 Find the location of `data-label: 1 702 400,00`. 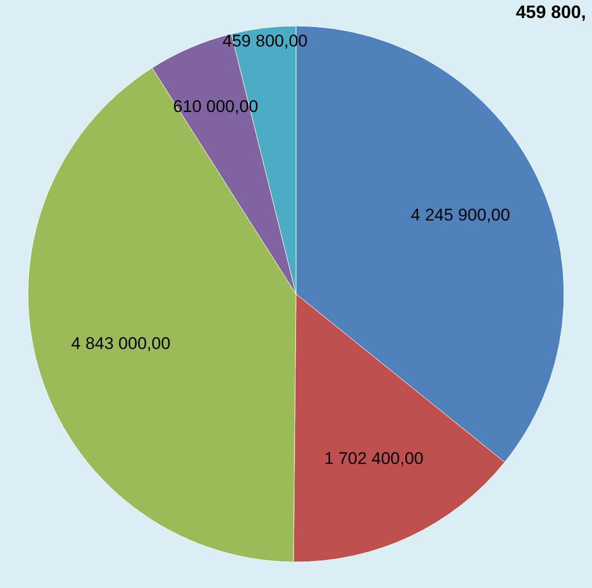

data-label: 1 702 400,00 is located at coordinates (374, 458).